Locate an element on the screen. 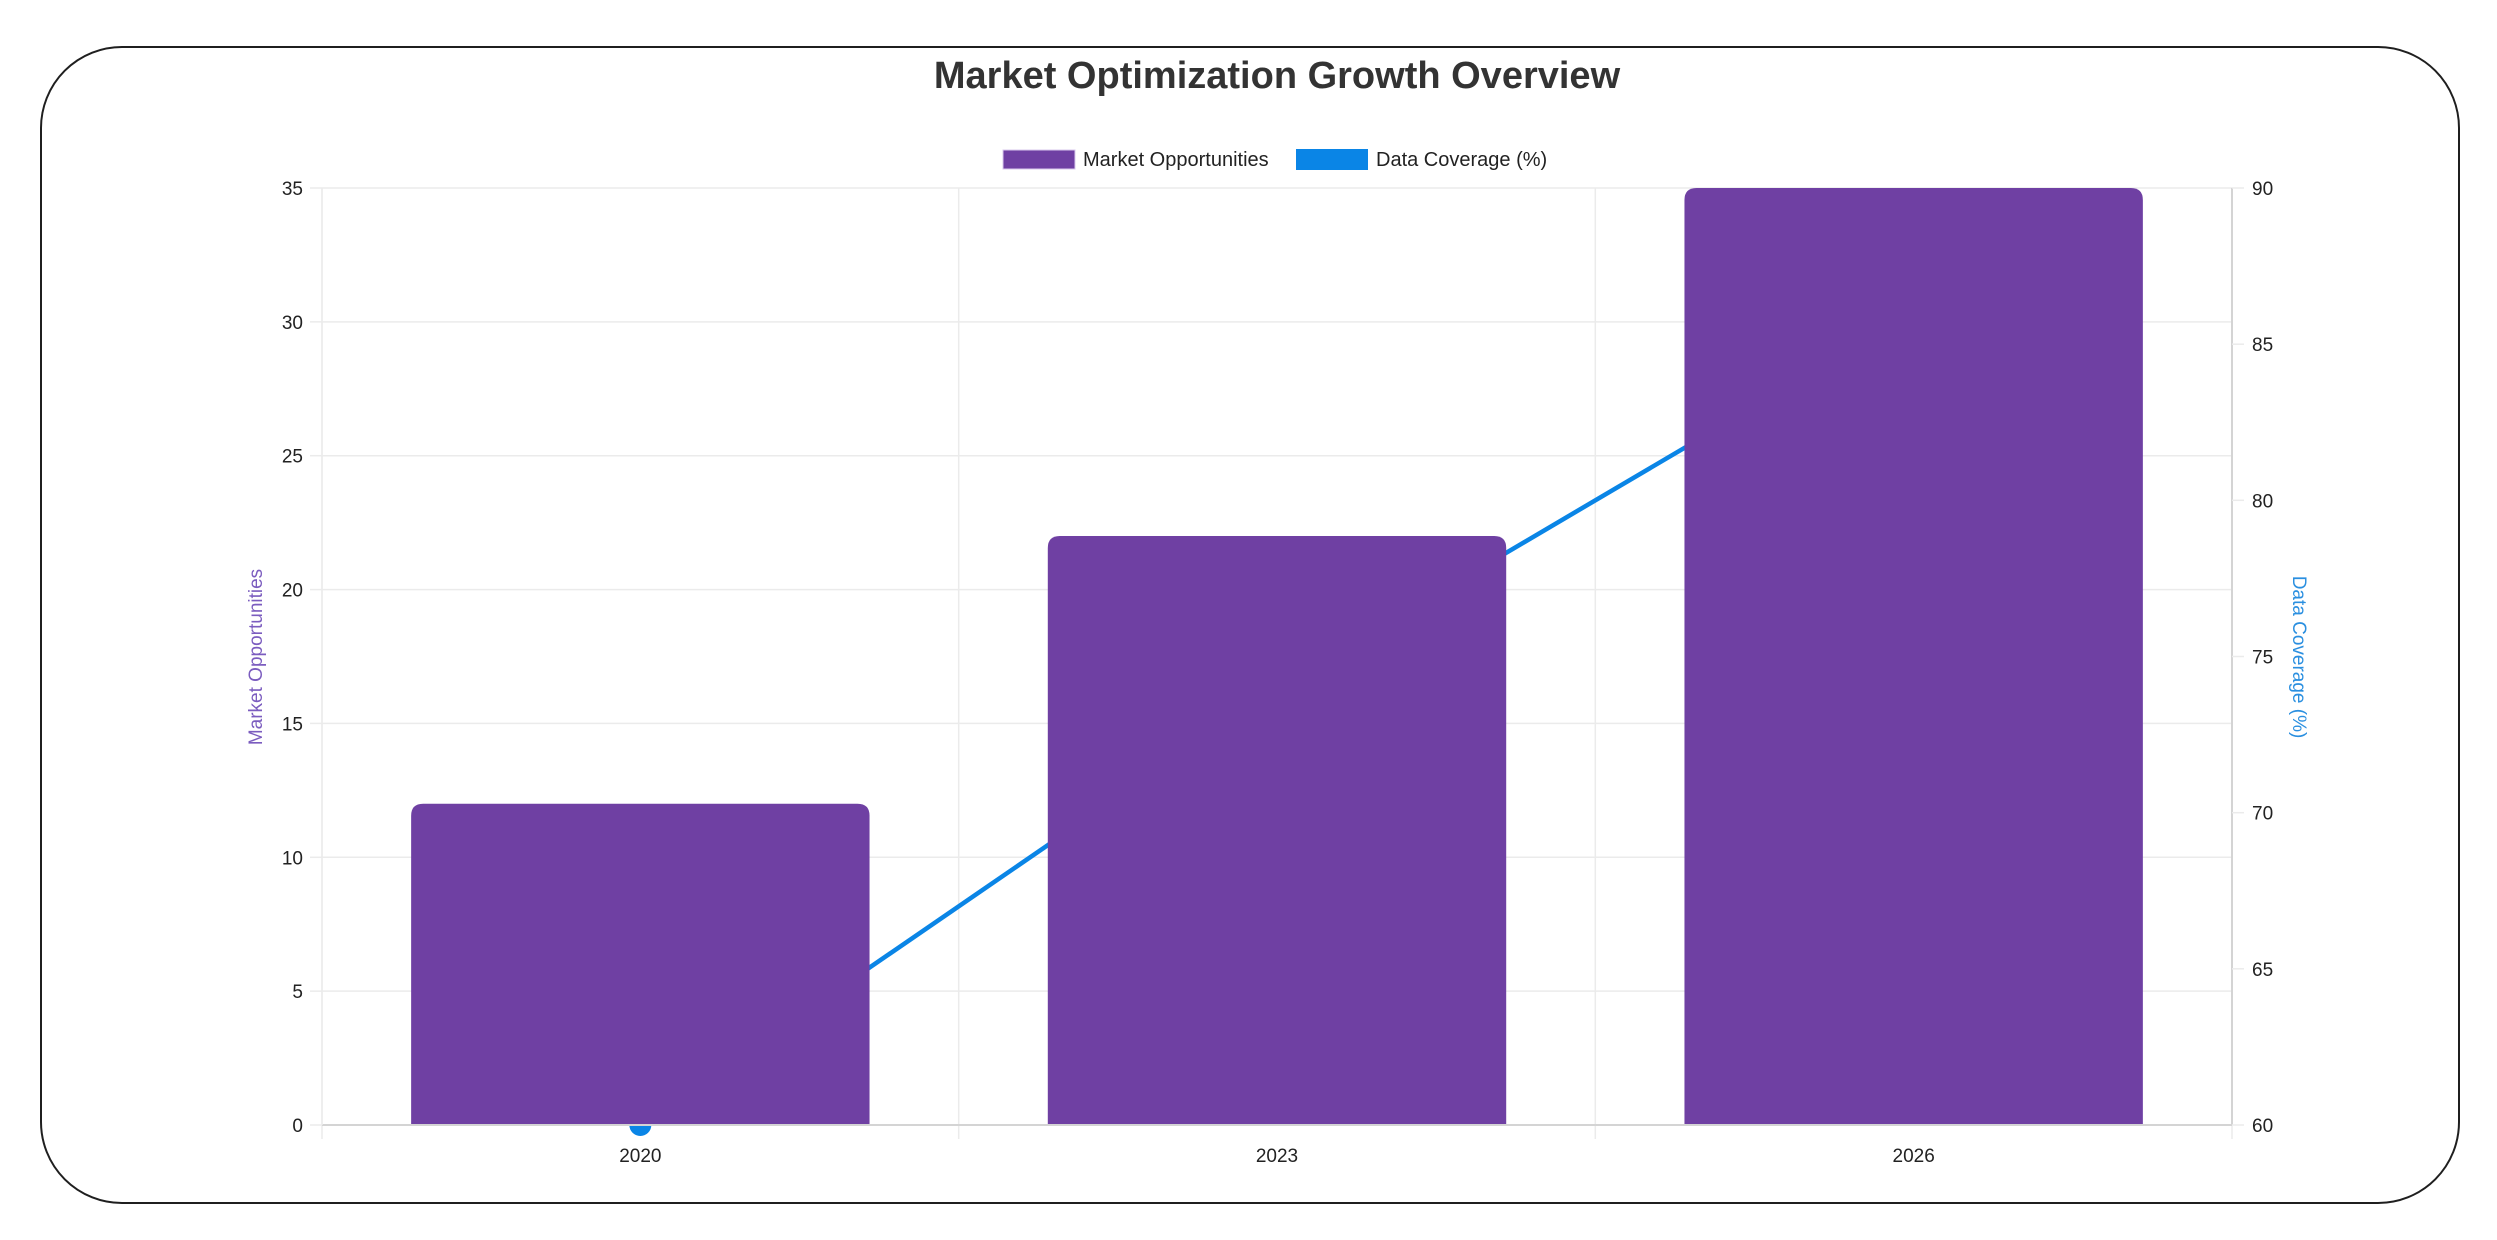 The height and width of the screenshot is (1240, 2497). legend-item-market-opportunities: Market Opportunities is located at coordinates (1135, 160).